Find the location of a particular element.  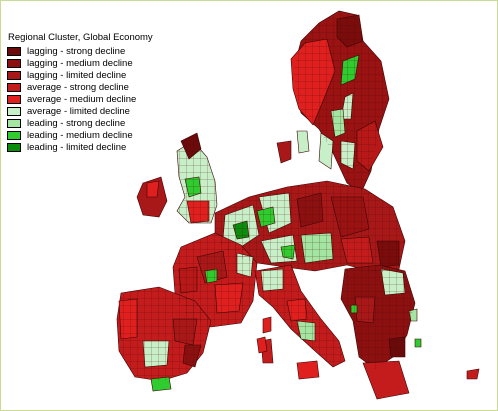

legend-item: leading - medium decline is located at coordinates (80, 135).